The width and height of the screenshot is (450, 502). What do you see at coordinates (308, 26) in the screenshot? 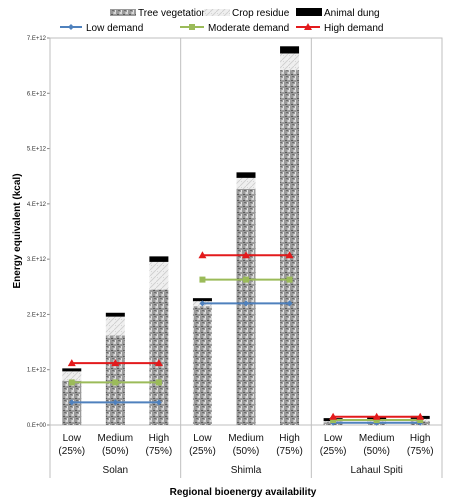
I see `legend-marker-high-demand` at bounding box center [308, 26].